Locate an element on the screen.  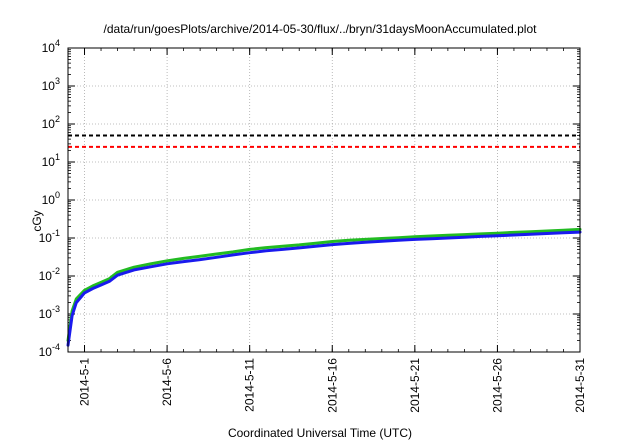
x-tick-label: 2014-5-31 is located at coordinates (580, 385).